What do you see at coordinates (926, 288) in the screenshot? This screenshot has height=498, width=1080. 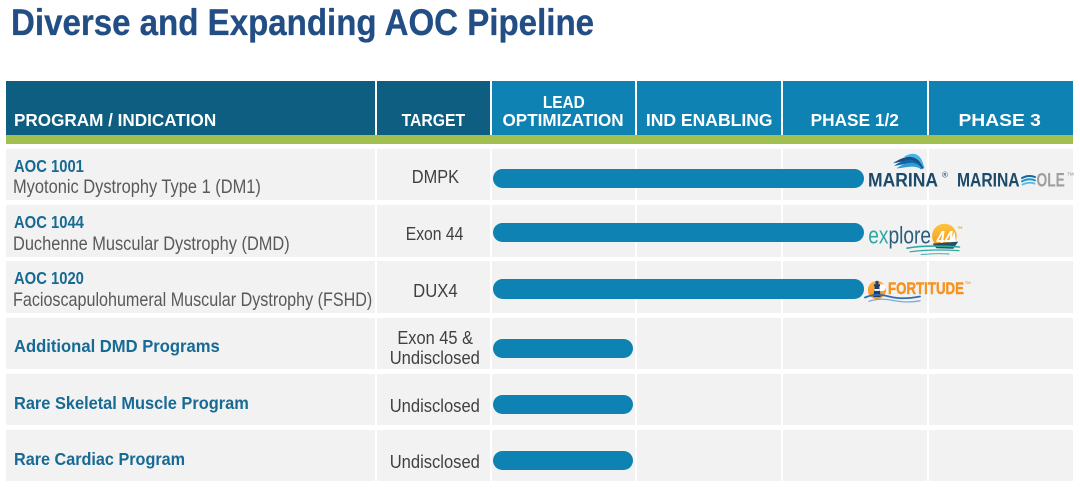 I see `svg-text: FORTITUDE` at bounding box center [926, 288].